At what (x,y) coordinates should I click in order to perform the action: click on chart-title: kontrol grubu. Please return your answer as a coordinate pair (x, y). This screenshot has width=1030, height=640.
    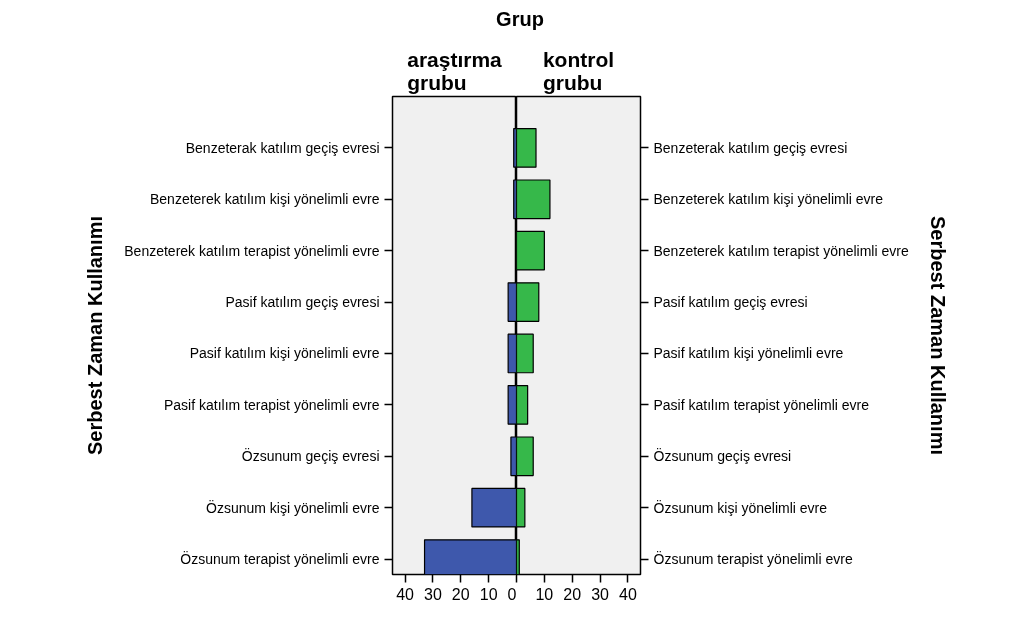
    Looking at the image, I should click on (578, 70).